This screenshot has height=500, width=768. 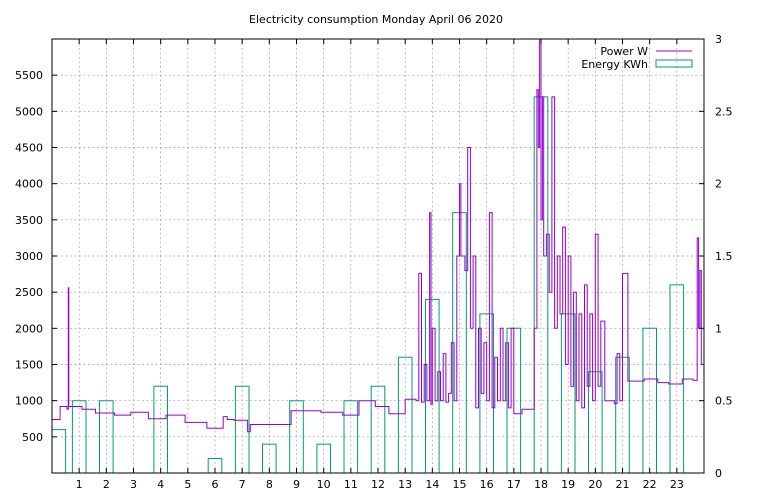 I want to click on y-tick-label: 1500, so click(x=29, y=365).